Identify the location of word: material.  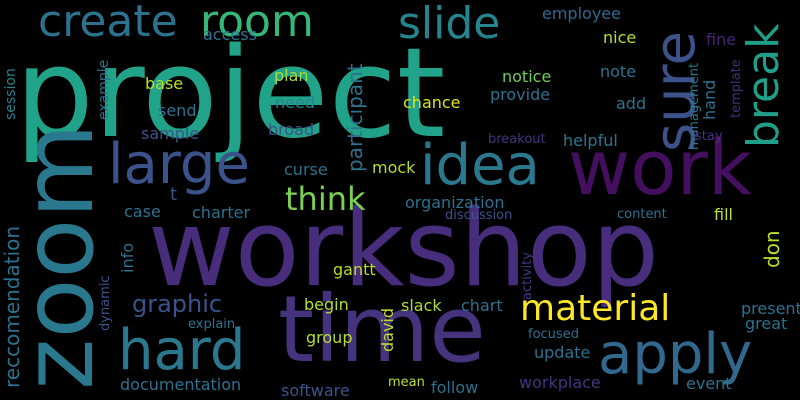
(595, 308).